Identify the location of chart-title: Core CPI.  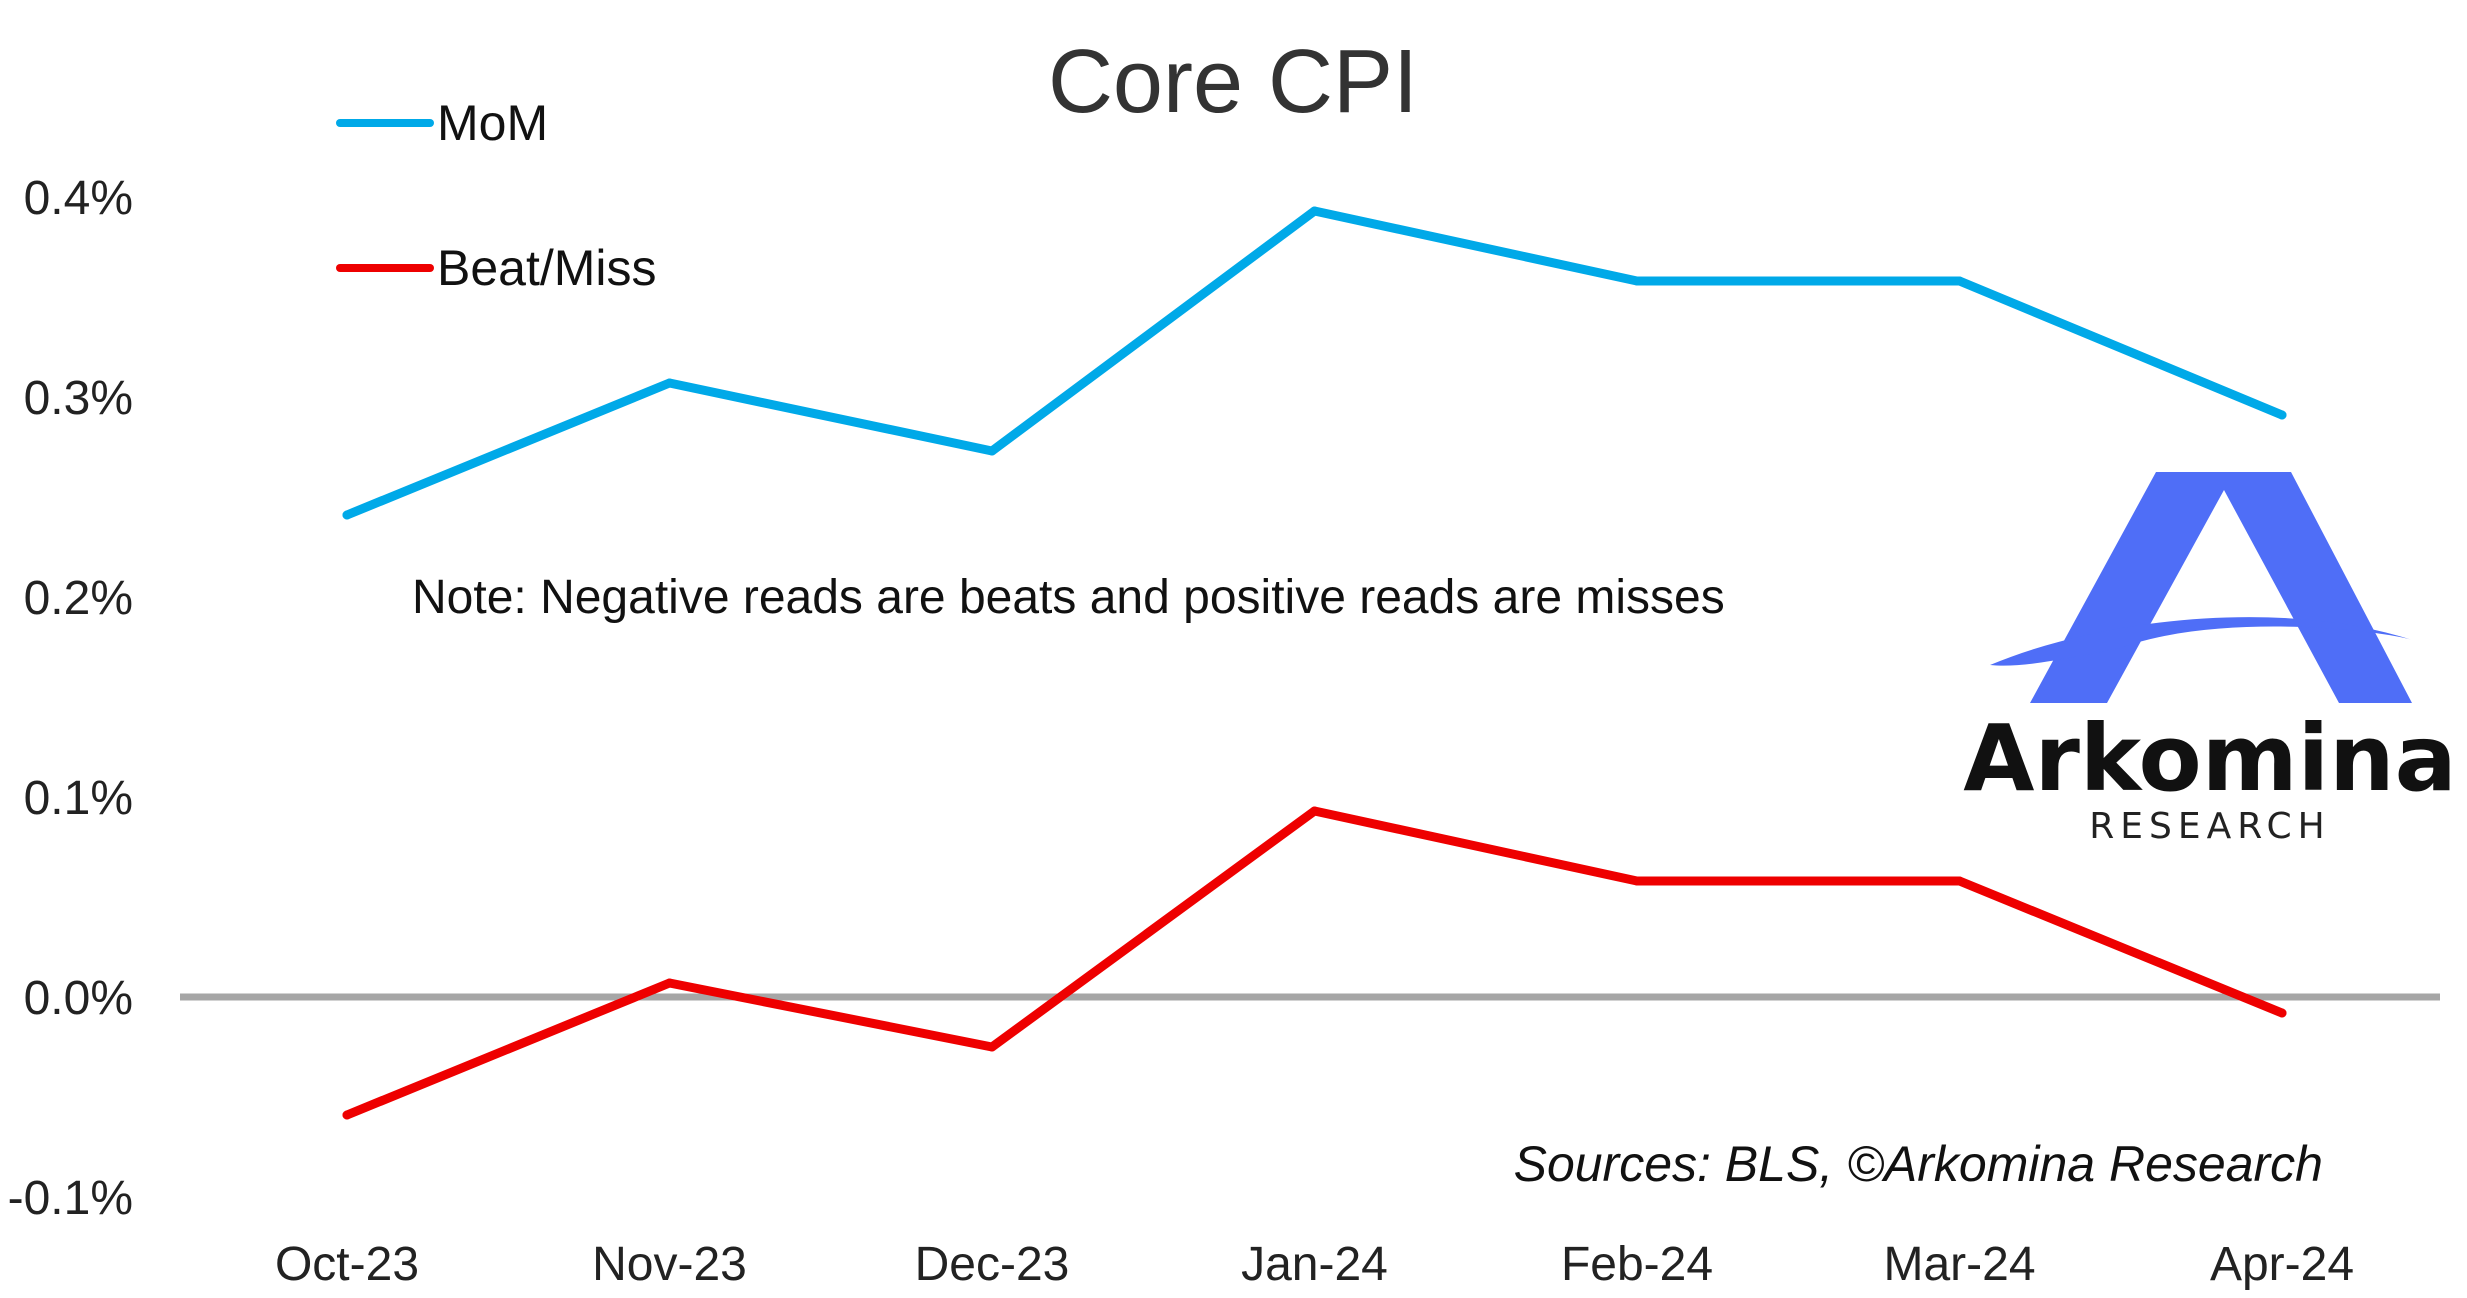
(1233, 82).